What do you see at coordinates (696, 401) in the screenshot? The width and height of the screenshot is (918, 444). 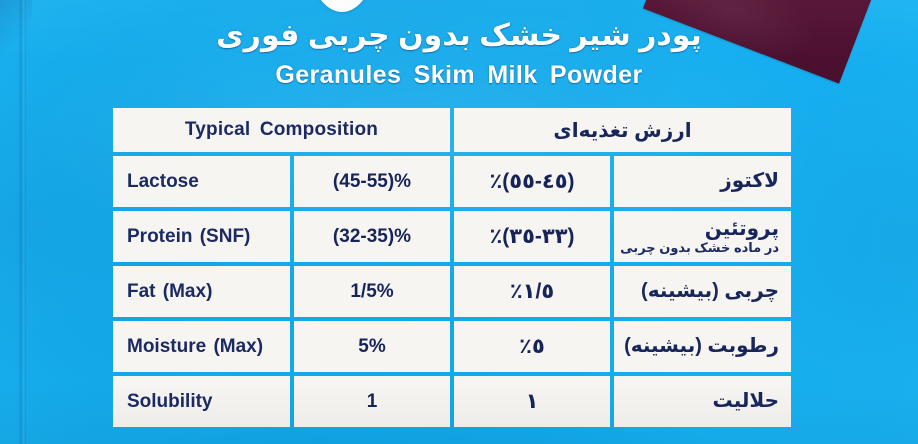 I see `row-label-persian-stack: حلالیت` at bounding box center [696, 401].